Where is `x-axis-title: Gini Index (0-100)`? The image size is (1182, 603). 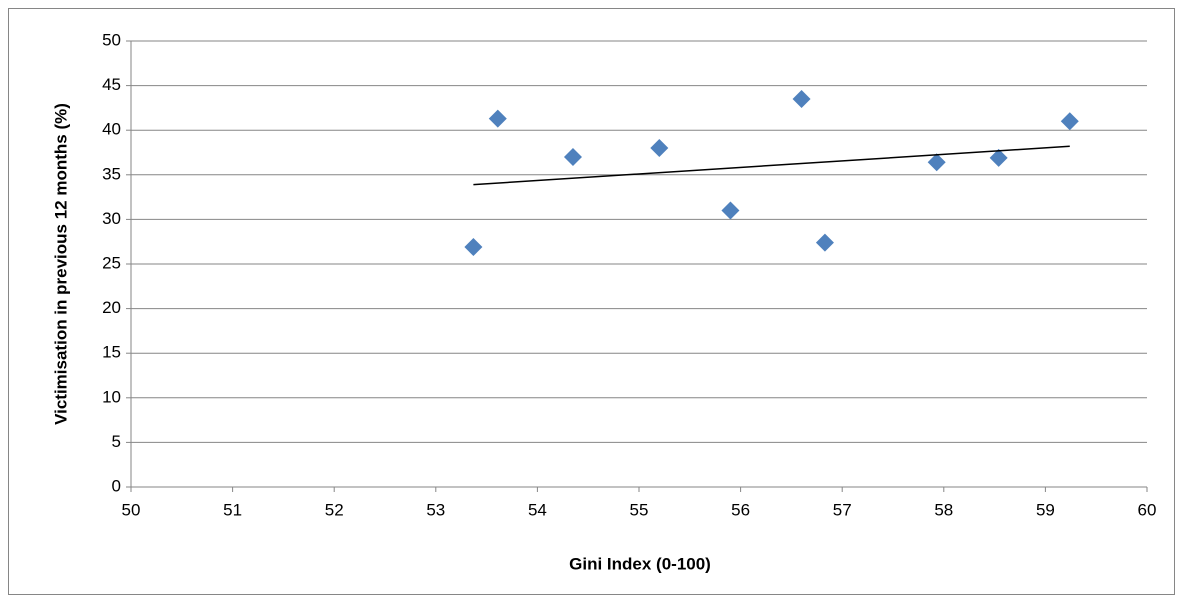
x-axis-title: Gini Index (0-100) is located at coordinates (640, 563).